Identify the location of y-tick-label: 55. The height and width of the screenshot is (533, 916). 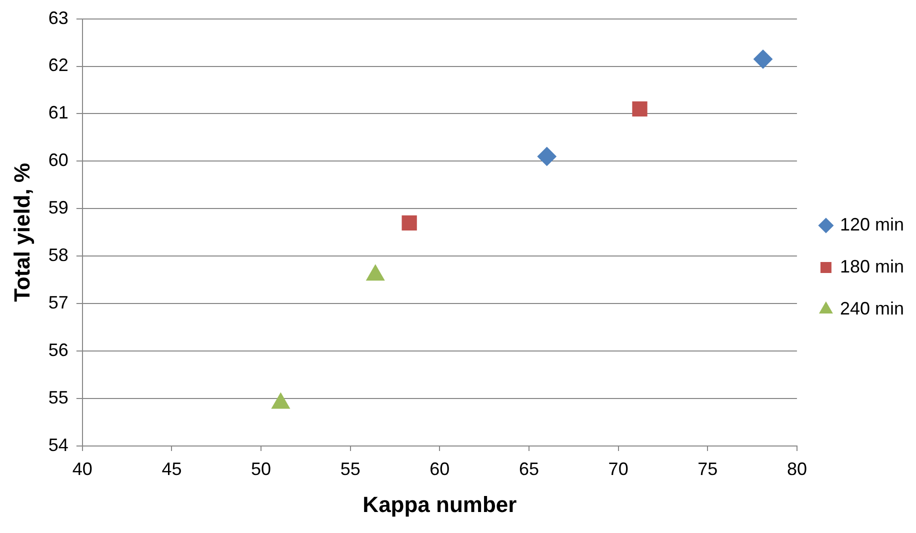
(58, 398).